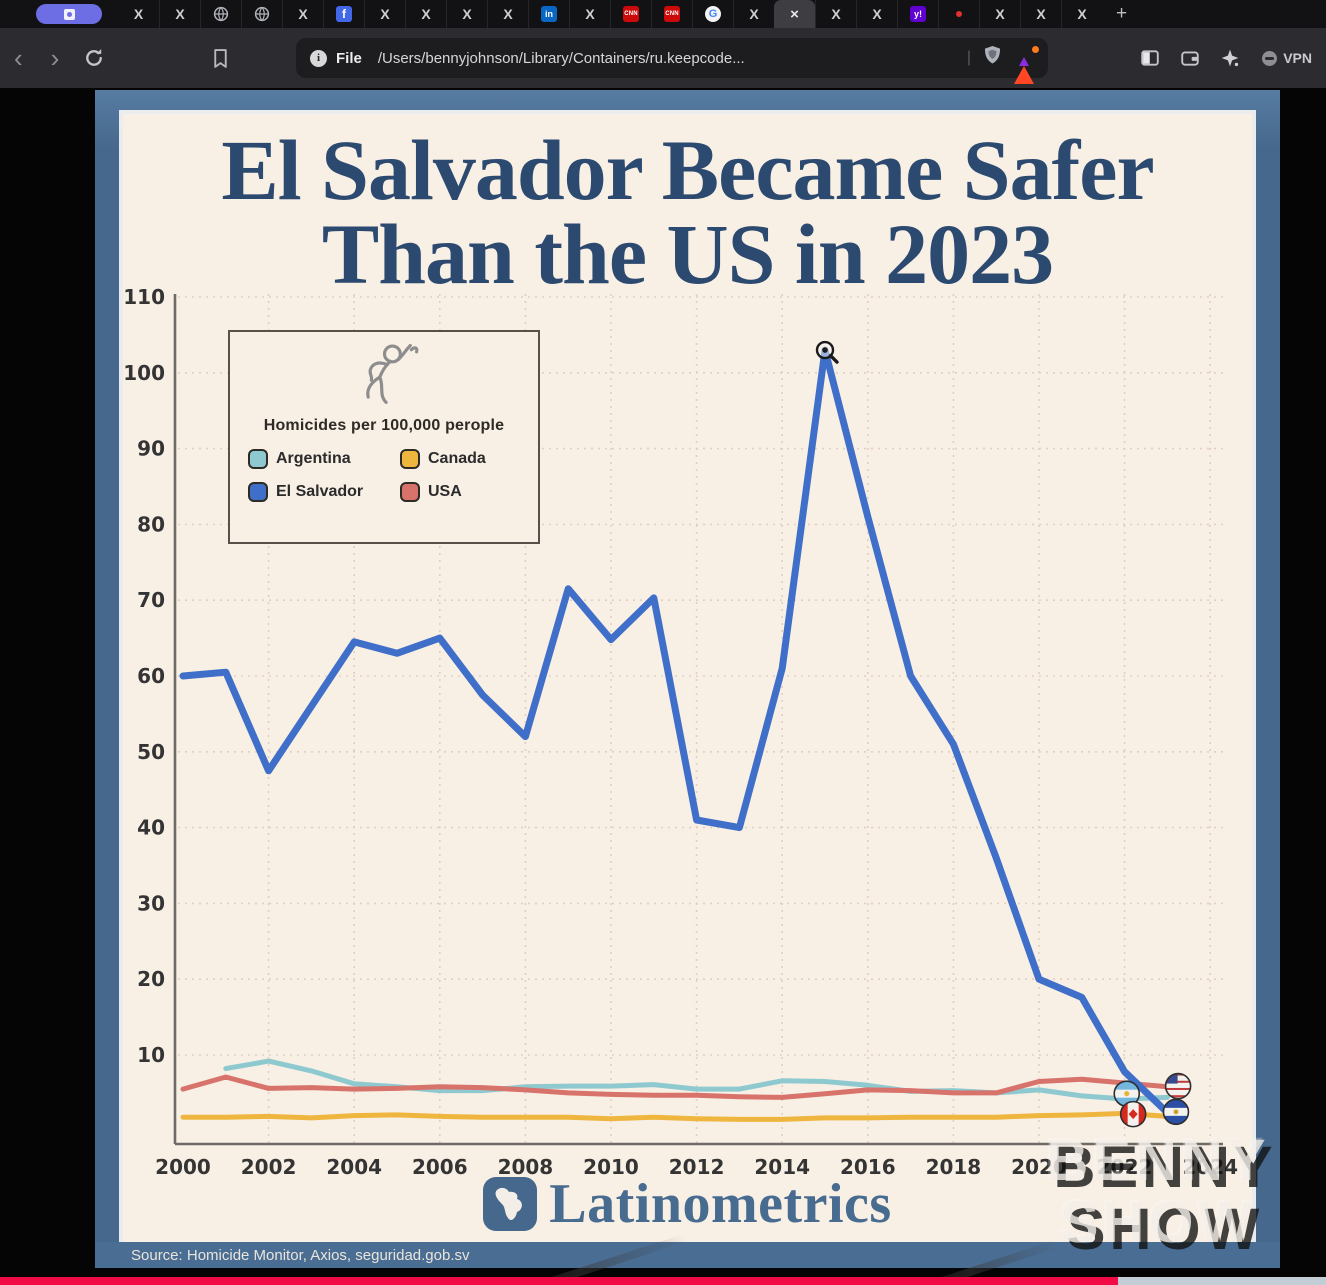  Describe the element at coordinates (958, 14) in the screenshot. I see `tab-dot` at that location.